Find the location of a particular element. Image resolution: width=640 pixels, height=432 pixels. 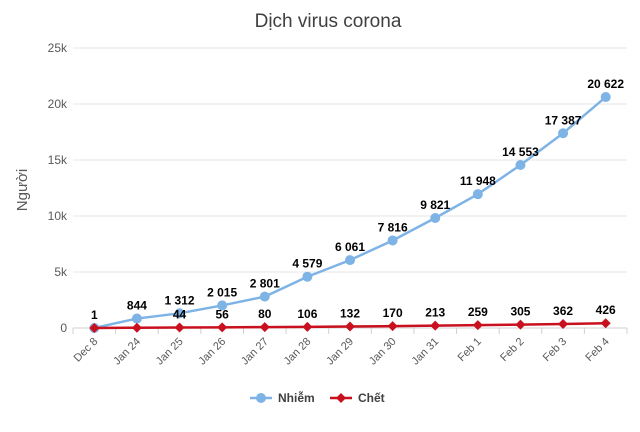

chart-title: Dịch virus corona is located at coordinates (328, 21).